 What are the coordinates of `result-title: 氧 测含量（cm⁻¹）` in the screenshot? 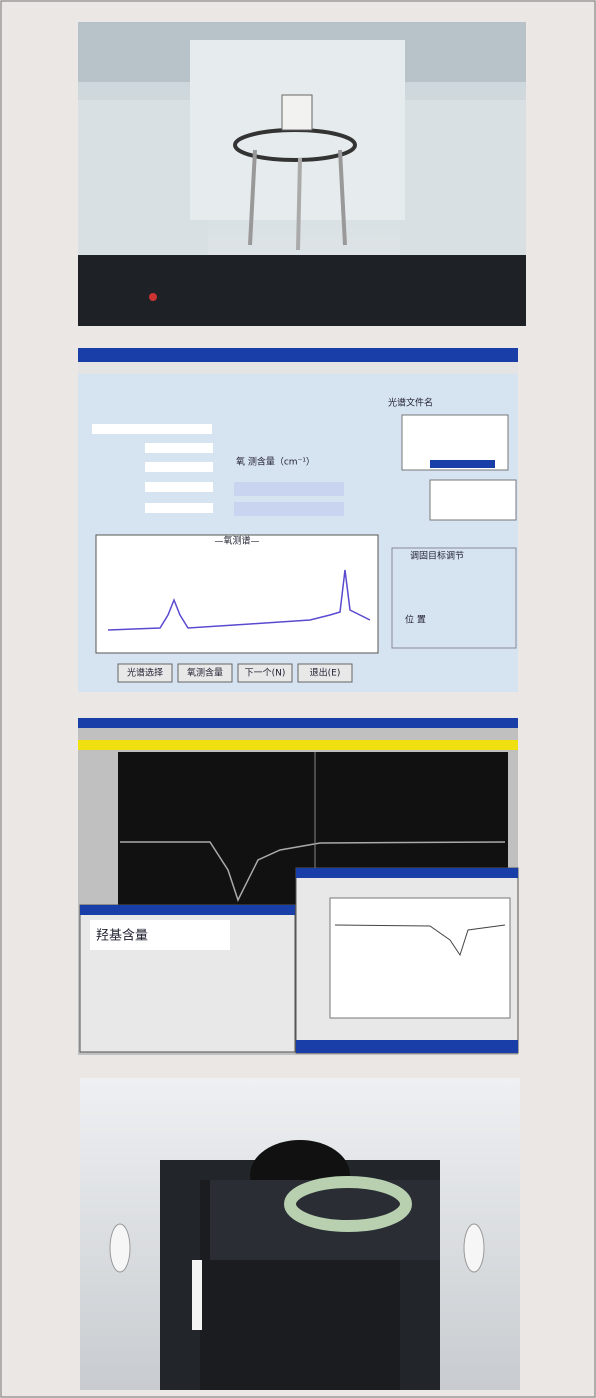 It's located at (275, 462).